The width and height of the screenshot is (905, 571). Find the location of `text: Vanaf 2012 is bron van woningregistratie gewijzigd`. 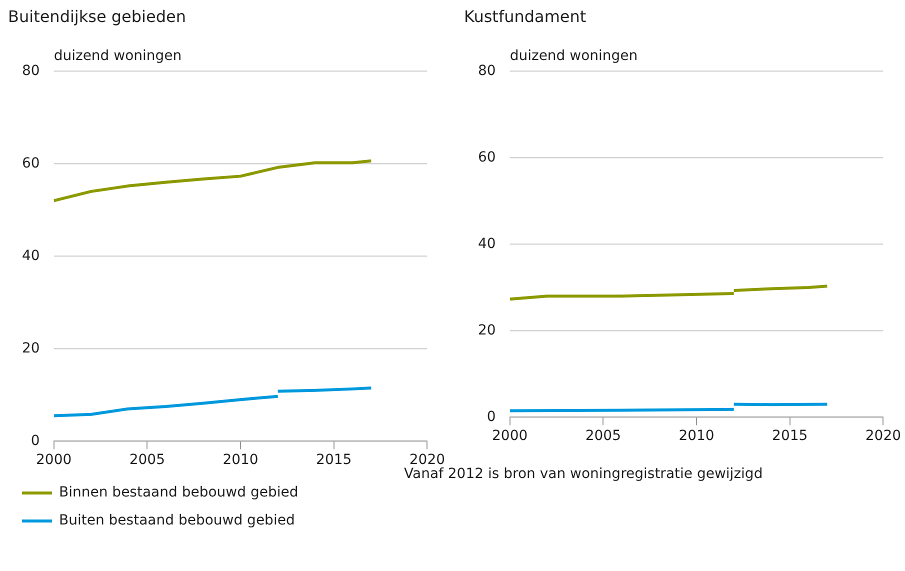

text: Vanaf 2012 is bron van woningregistratie gewijzigd is located at coordinates (583, 474).